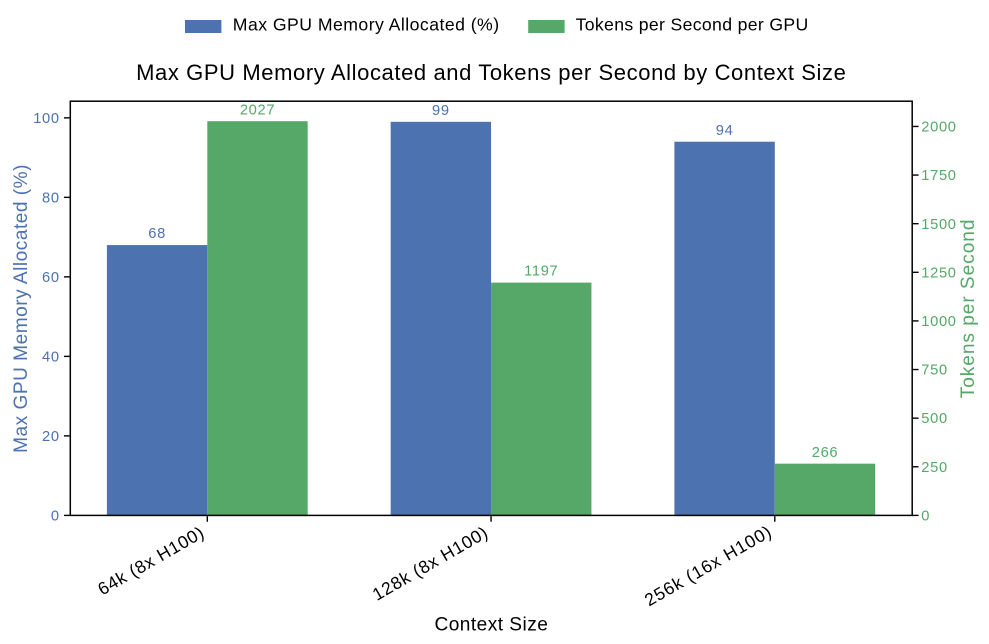 The width and height of the screenshot is (989, 644). I want to click on svg-text: 99, so click(441, 111).